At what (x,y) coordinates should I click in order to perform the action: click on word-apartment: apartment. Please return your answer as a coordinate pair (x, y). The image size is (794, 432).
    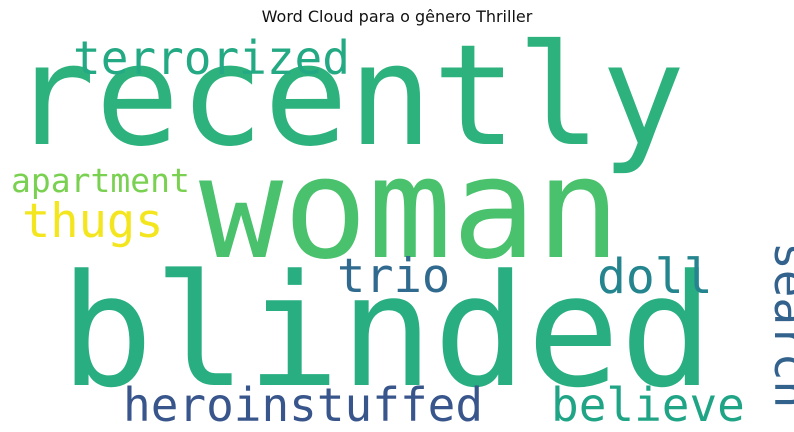
    Looking at the image, I should click on (100, 180).